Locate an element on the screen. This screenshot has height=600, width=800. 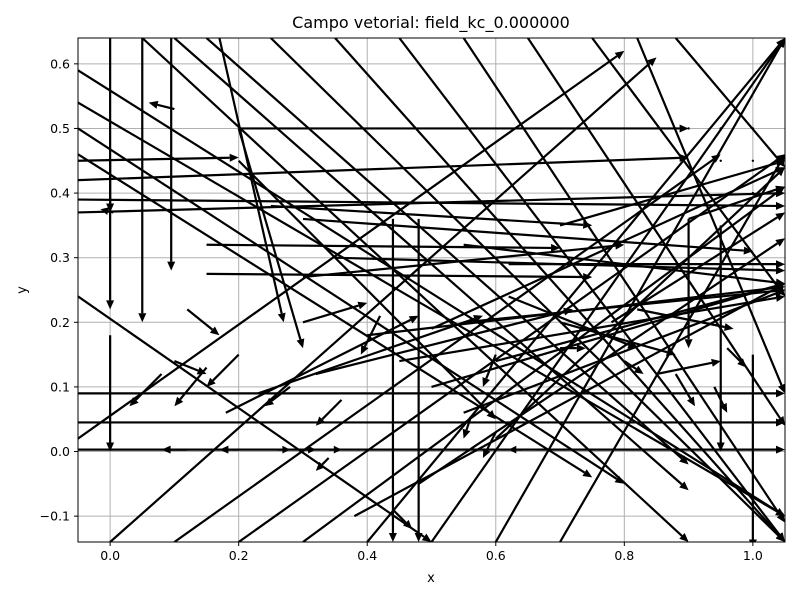
x-tick-label: 0.4 is located at coordinates (367, 555).